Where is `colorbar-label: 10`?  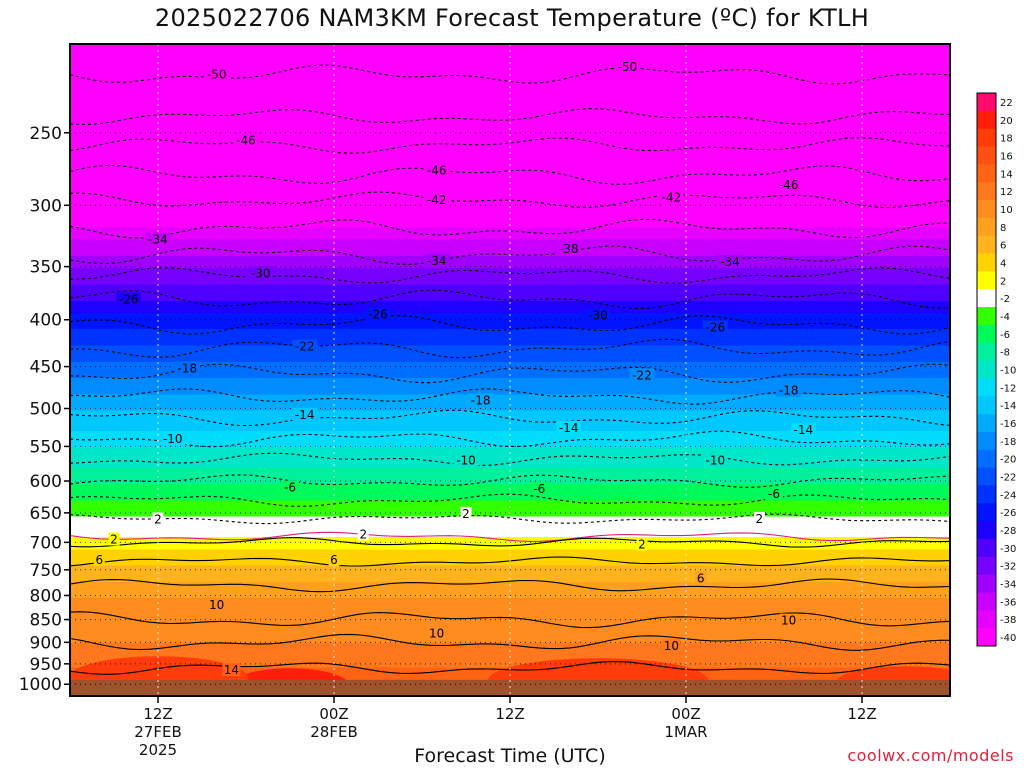
colorbar-label: 10 is located at coordinates (1006, 210).